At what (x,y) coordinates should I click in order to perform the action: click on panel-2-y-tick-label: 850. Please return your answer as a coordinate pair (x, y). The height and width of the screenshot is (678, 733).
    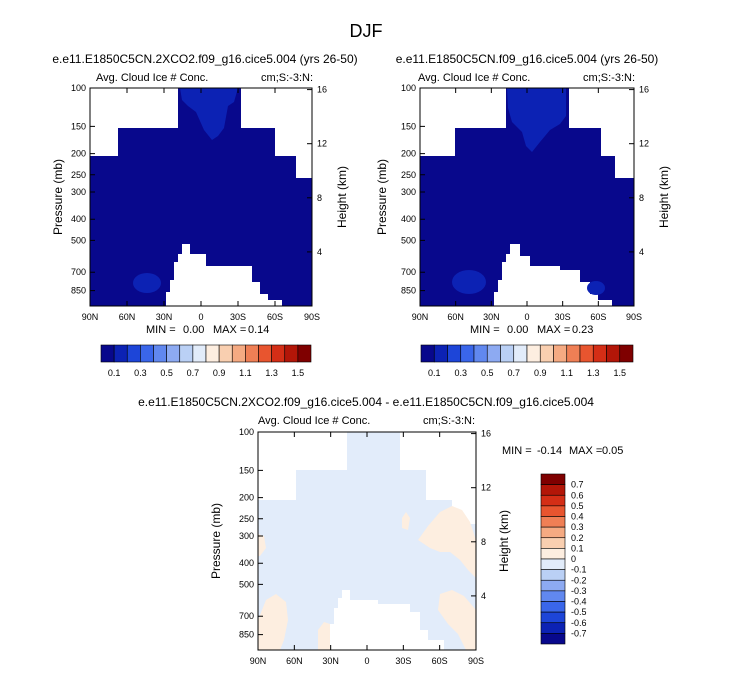
    Looking at the image, I should click on (408, 291).